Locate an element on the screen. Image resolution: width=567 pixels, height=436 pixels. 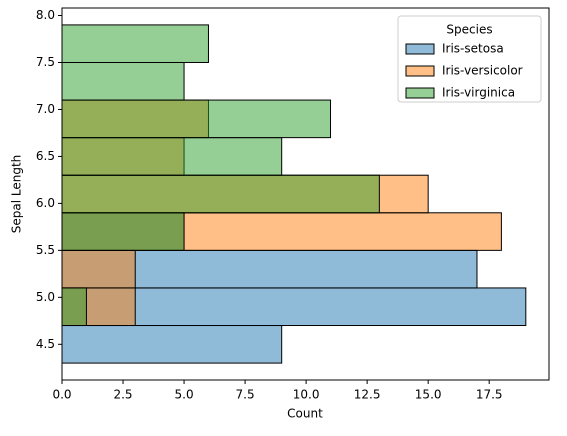
y-axis-label: Sepal Length is located at coordinates (17, 194).